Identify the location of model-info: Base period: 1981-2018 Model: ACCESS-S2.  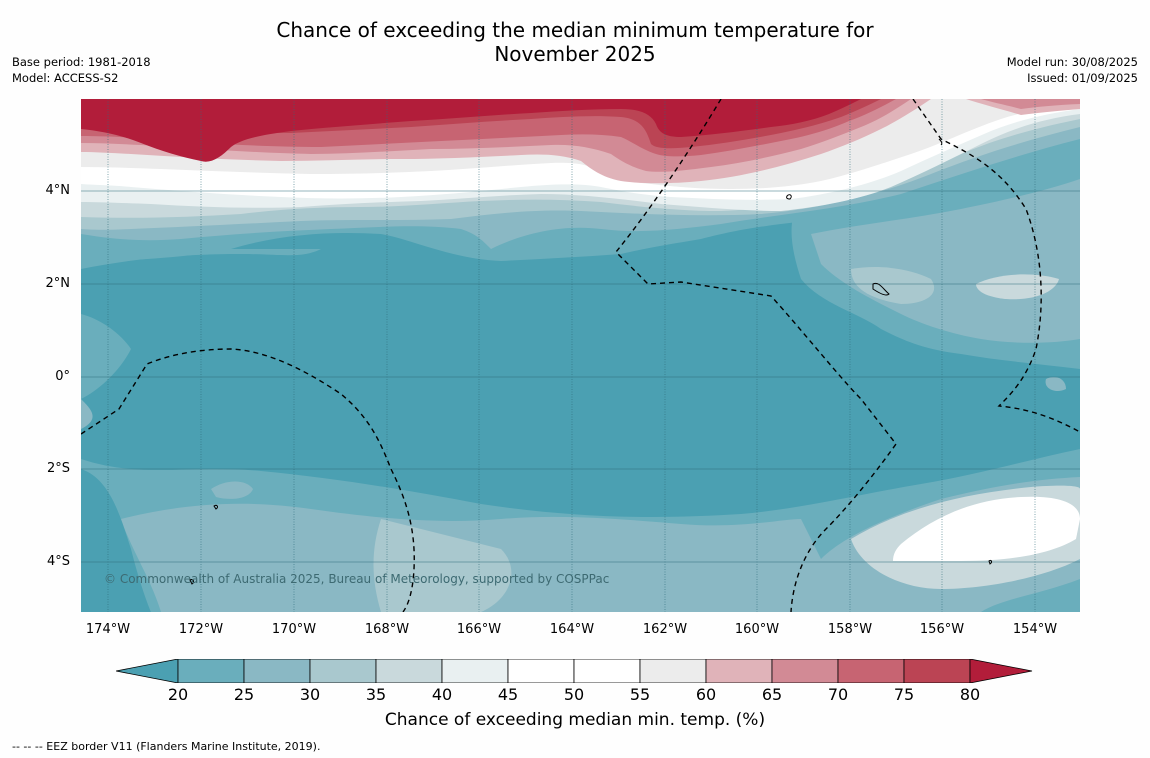
(81, 70).